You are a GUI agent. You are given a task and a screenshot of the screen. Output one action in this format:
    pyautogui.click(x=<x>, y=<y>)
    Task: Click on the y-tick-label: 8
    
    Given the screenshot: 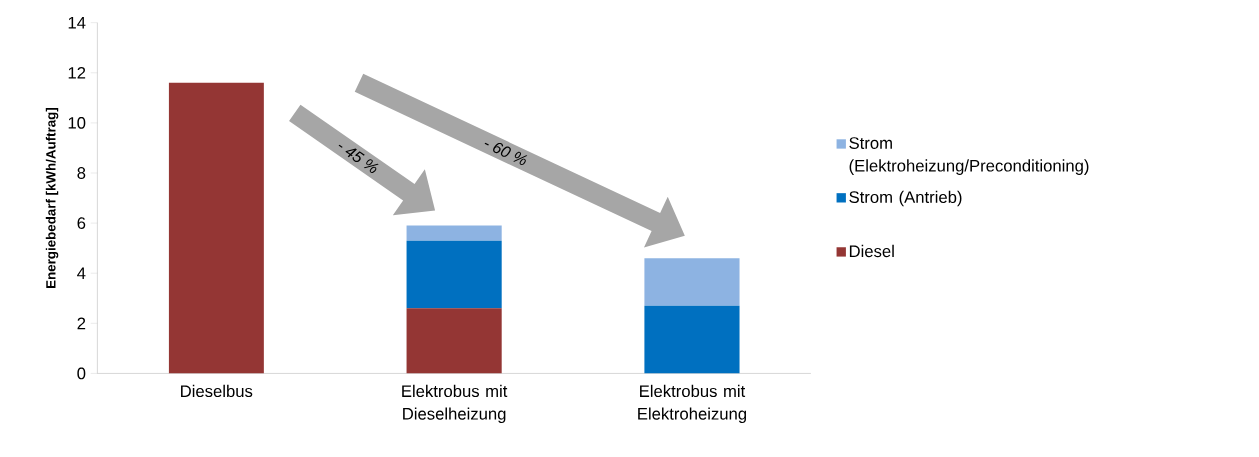 What is the action you would take?
    pyautogui.click(x=81, y=172)
    